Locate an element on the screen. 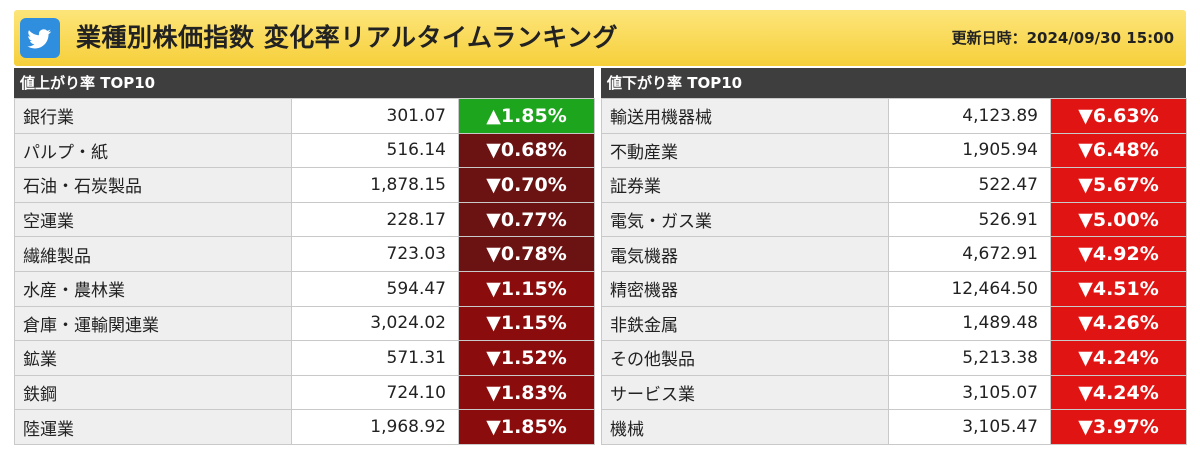 This screenshot has width=1200, height=460. sector-name: 空運業 is located at coordinates (153, 219).